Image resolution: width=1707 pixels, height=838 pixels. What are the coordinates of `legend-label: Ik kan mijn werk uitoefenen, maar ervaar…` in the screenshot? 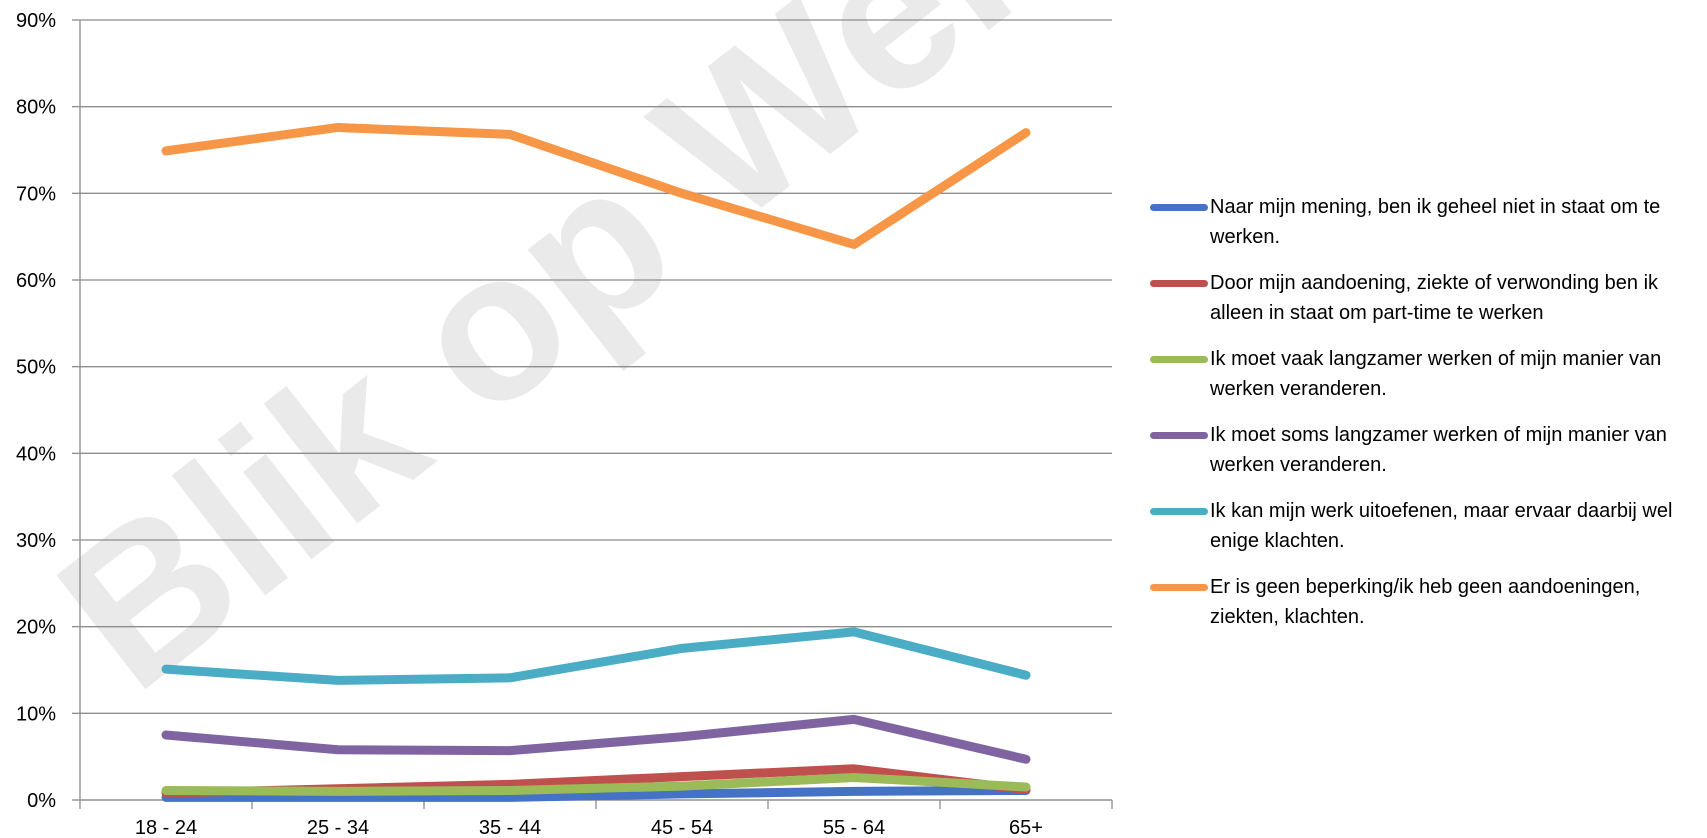 It's located at (1441, 526).